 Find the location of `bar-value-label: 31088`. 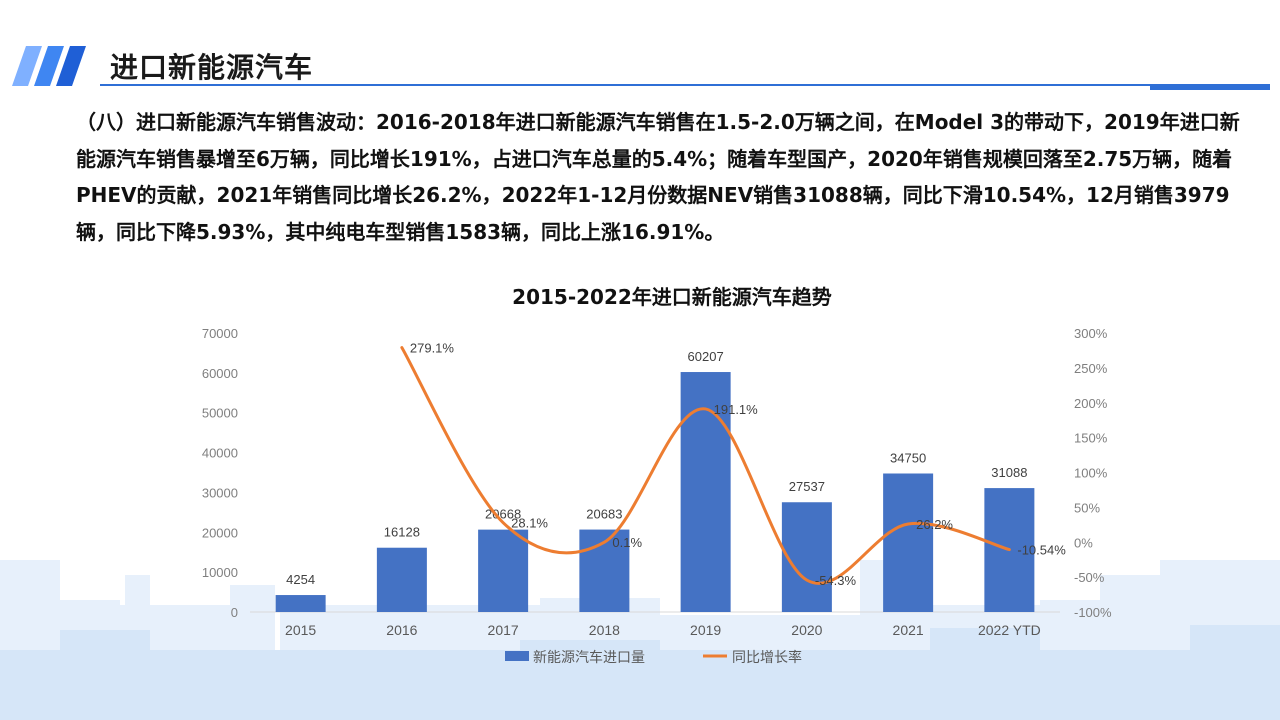

bar-value-label: 31088 is located at coordinates (1009, 472).